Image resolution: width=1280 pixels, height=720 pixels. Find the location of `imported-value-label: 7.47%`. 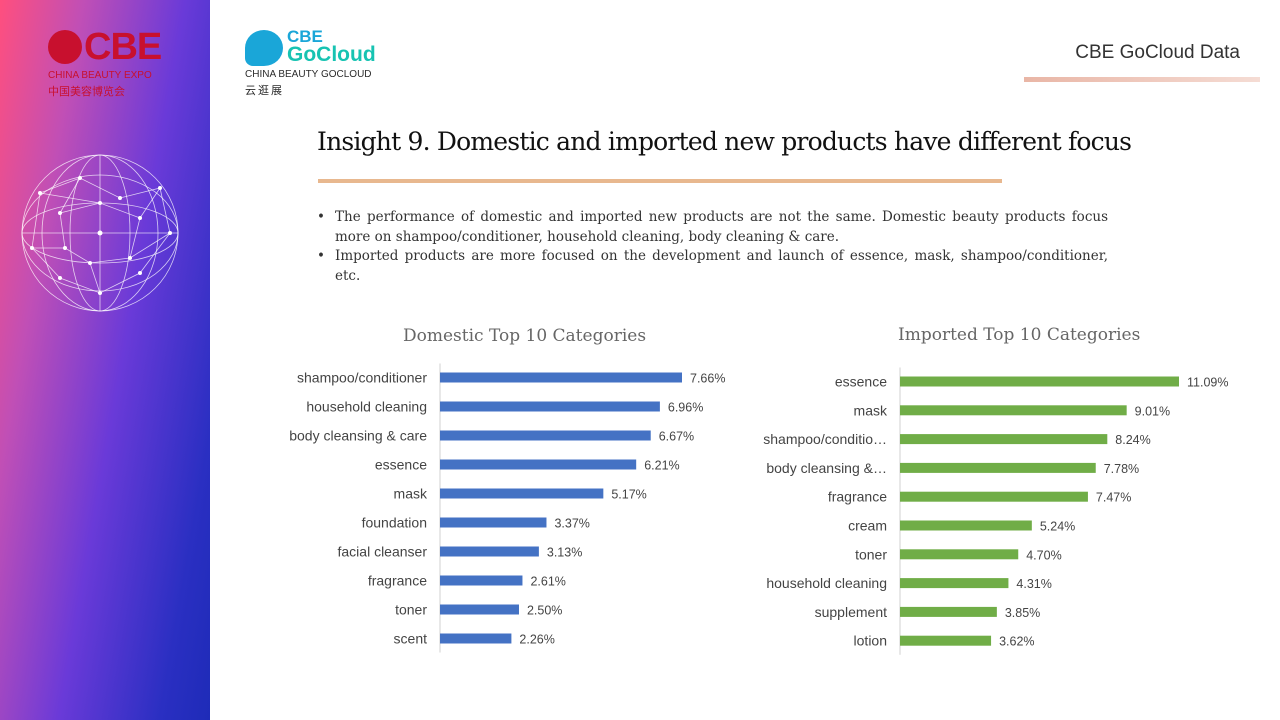

imported-value-label: 7.47% is located at coordinates (1113, 498).